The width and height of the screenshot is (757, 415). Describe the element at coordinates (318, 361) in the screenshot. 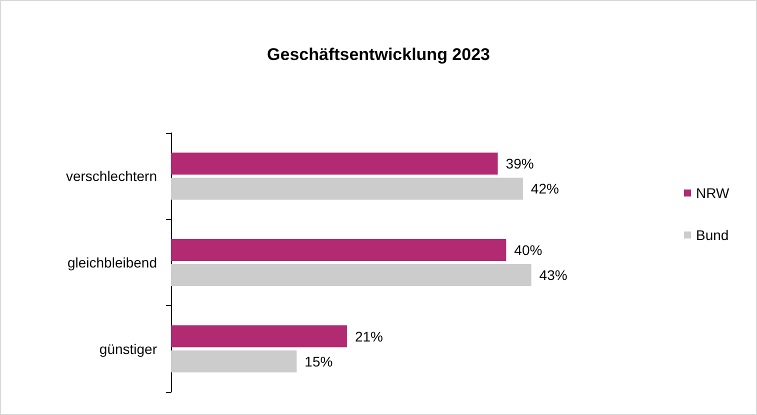

I see `data-label: 15%` at that location.